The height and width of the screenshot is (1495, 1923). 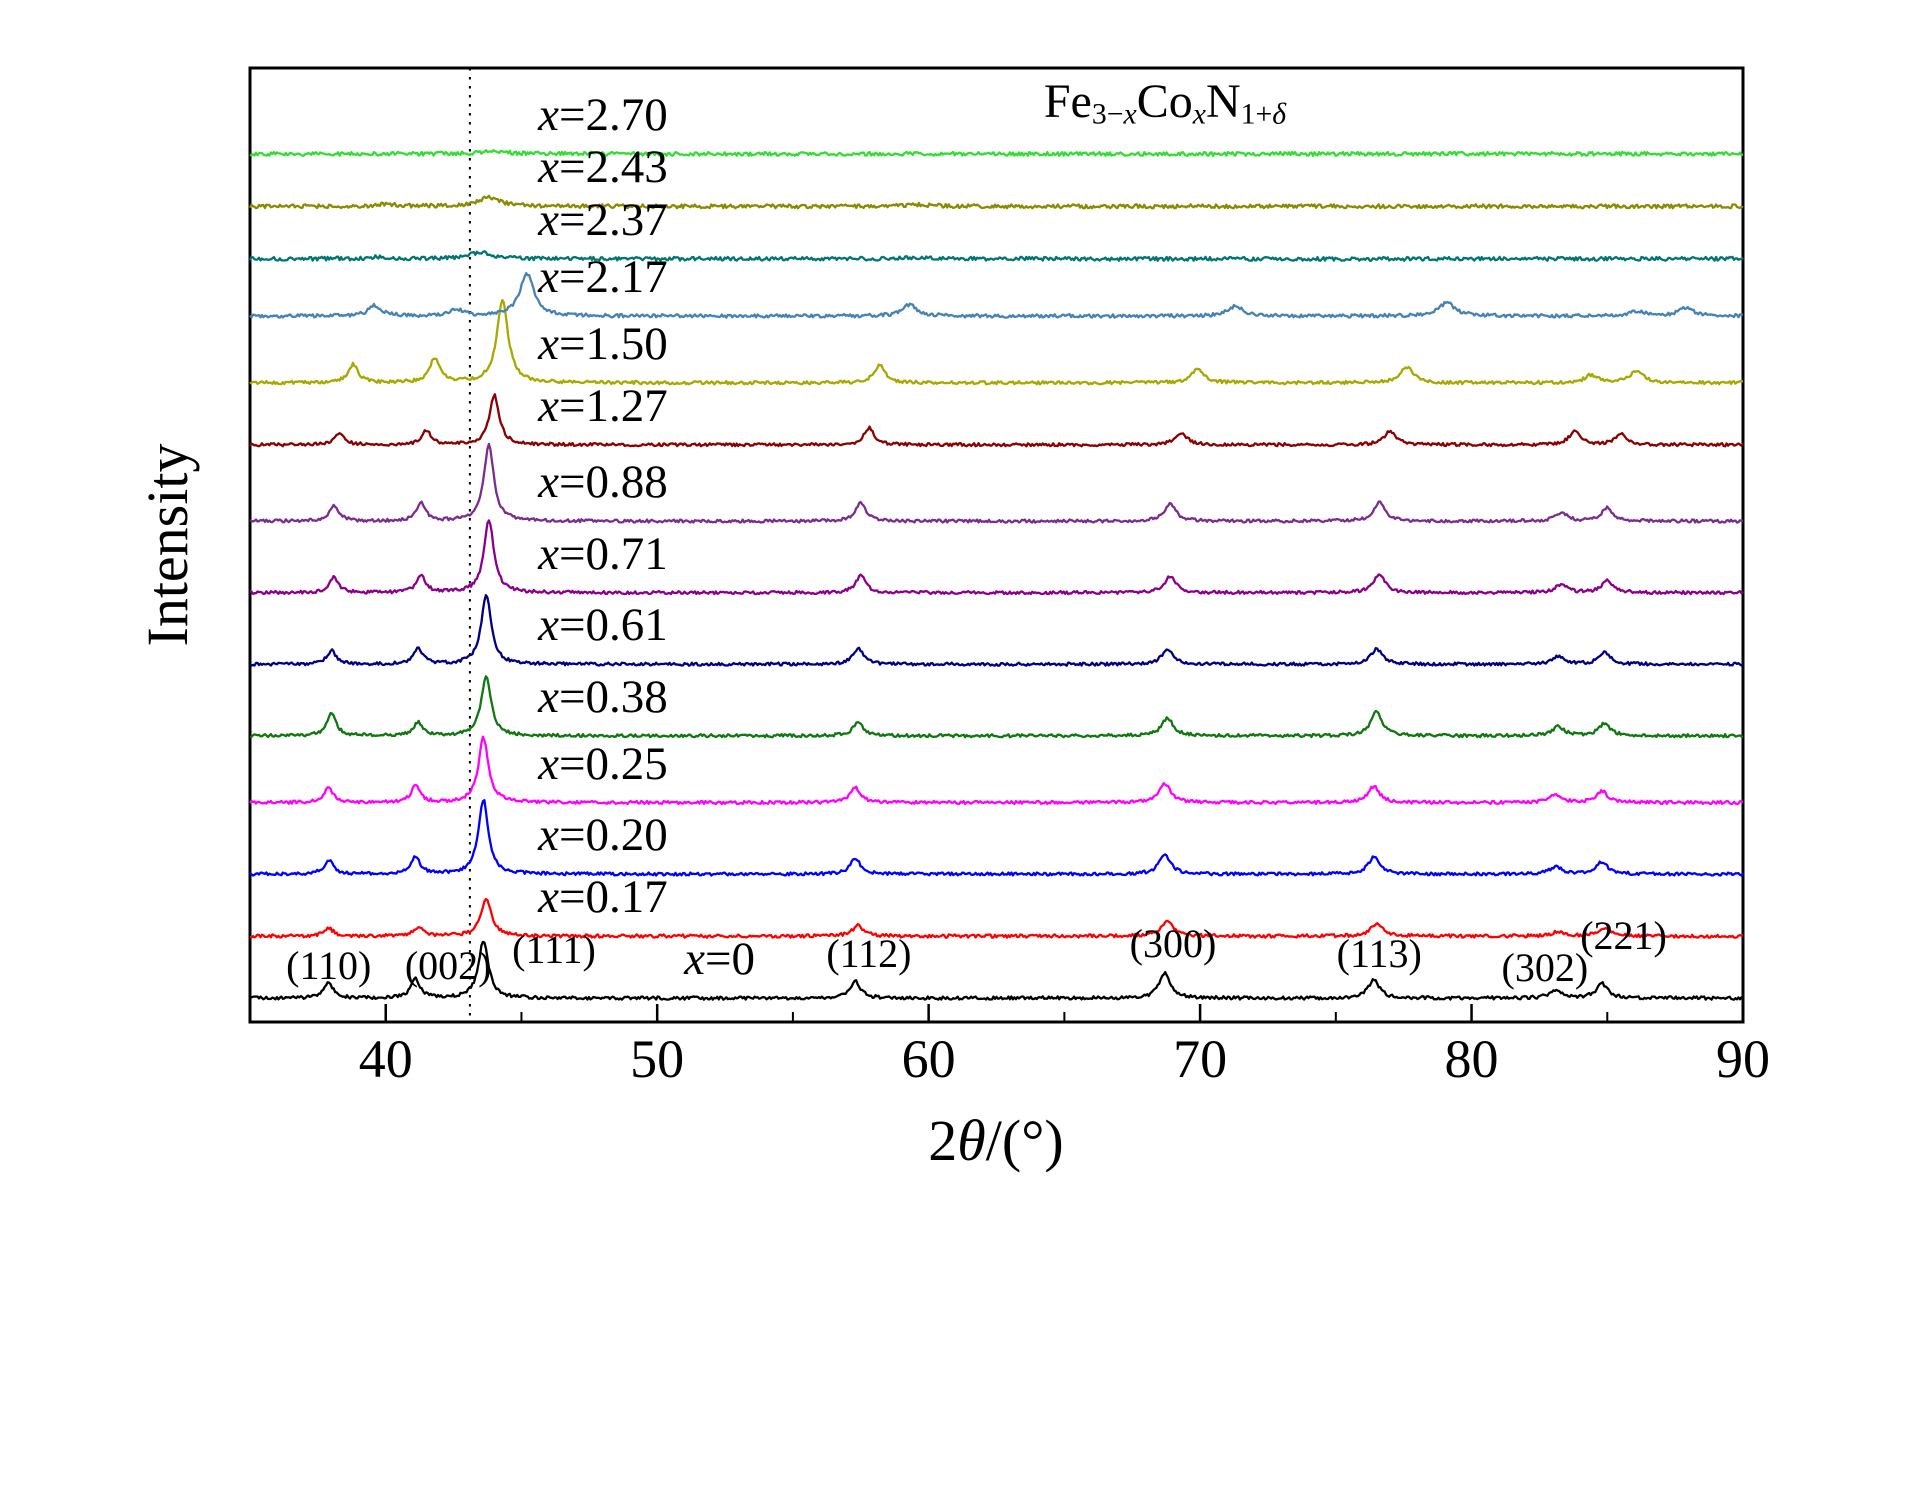 I want to click on series-label-x-0-20: x=0.20, so click(x=603, y=835).